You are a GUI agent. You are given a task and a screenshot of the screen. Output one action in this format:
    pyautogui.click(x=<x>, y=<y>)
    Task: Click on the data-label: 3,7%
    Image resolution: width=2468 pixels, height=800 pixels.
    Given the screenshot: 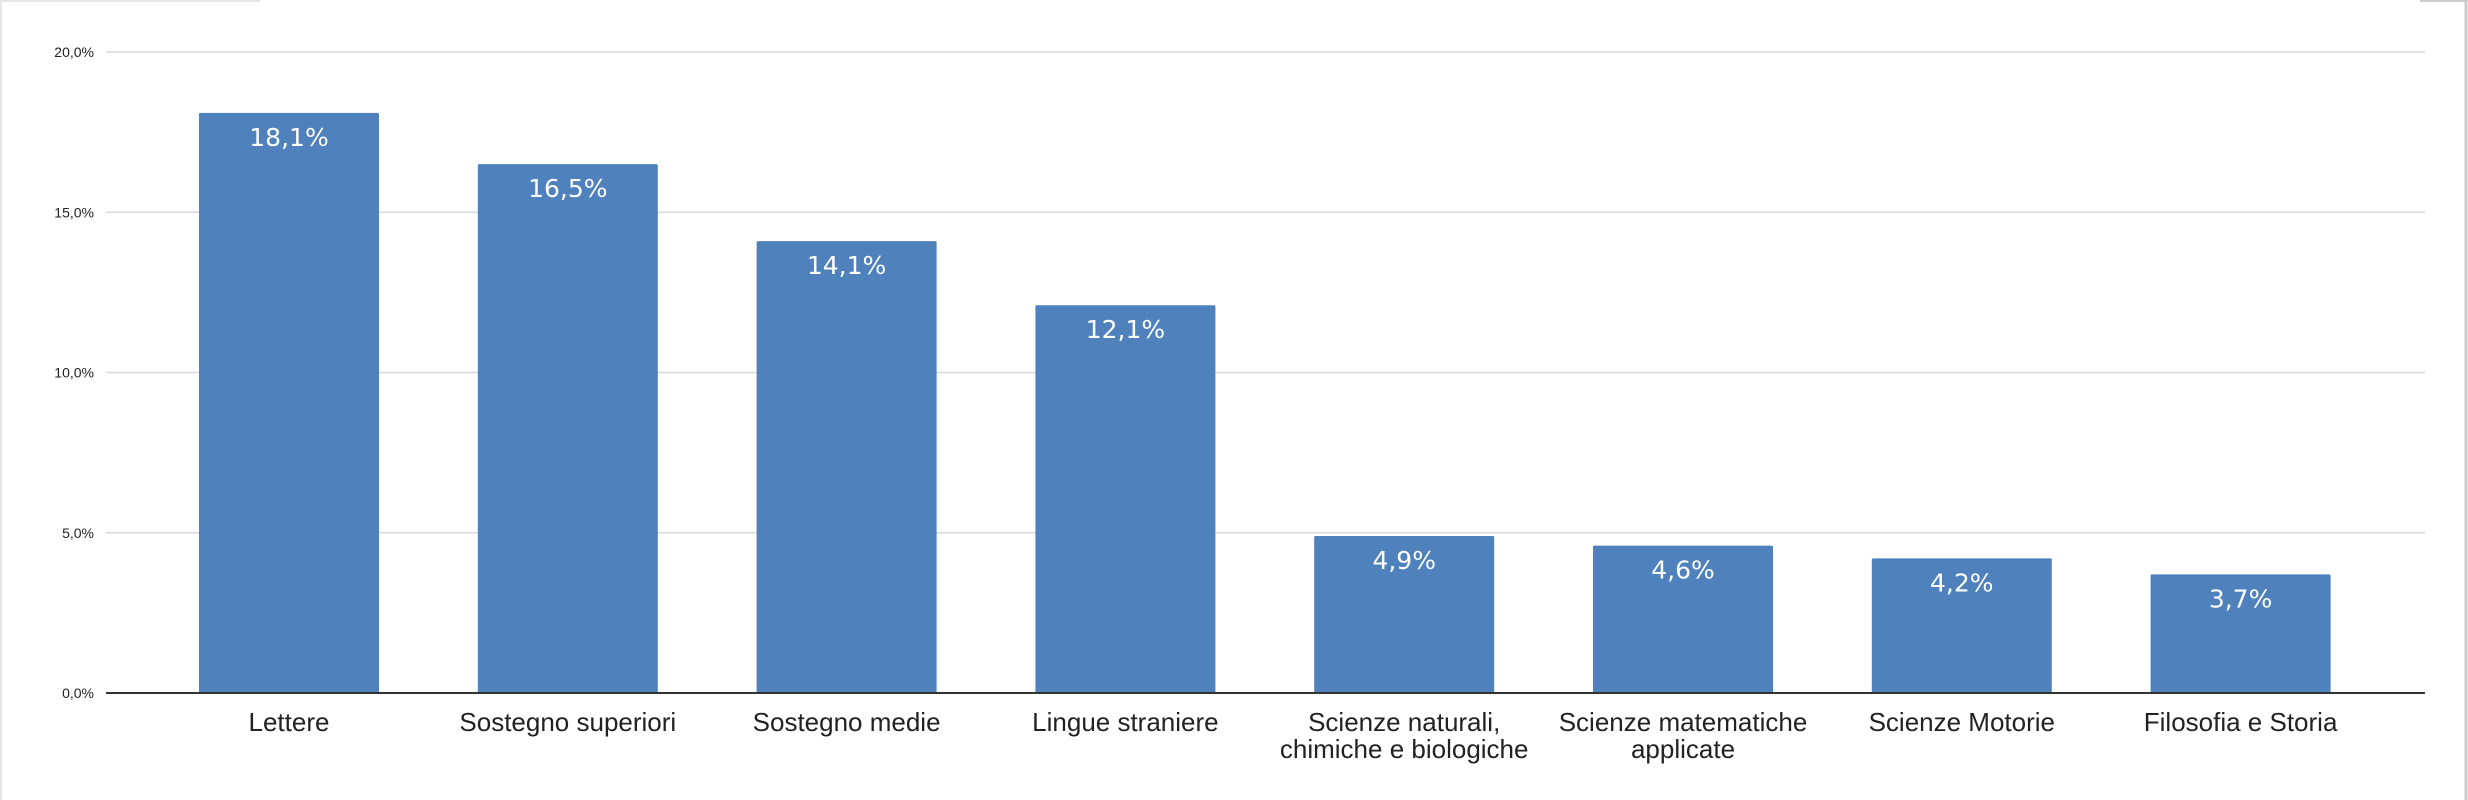 What is the action you would take?
    pyautogui.click(x=2241, y=598)
    